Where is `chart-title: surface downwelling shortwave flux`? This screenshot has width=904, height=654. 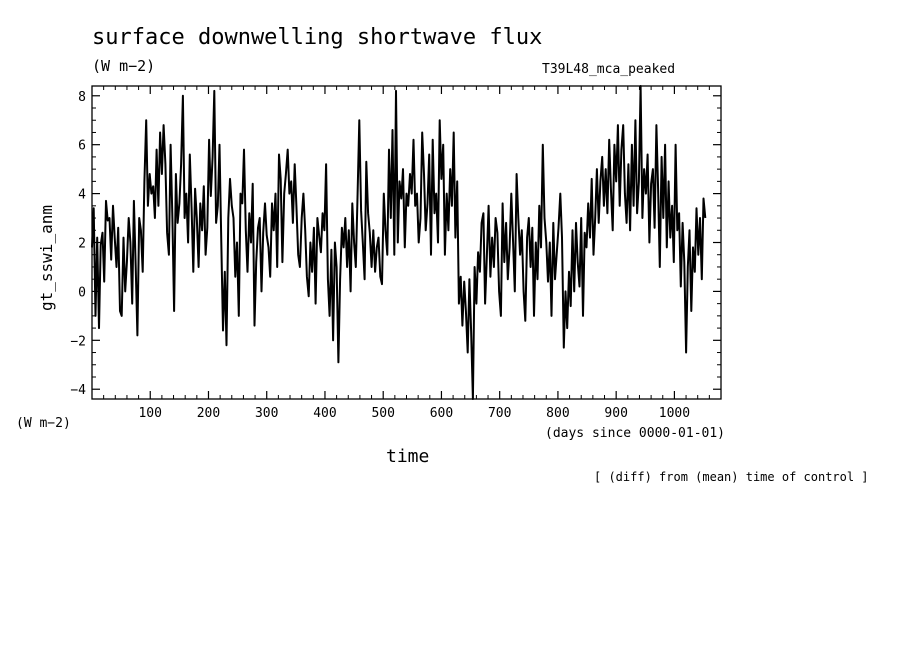
chart-title: surface downwelling shortwave flux is located at coordinates (317, 37).